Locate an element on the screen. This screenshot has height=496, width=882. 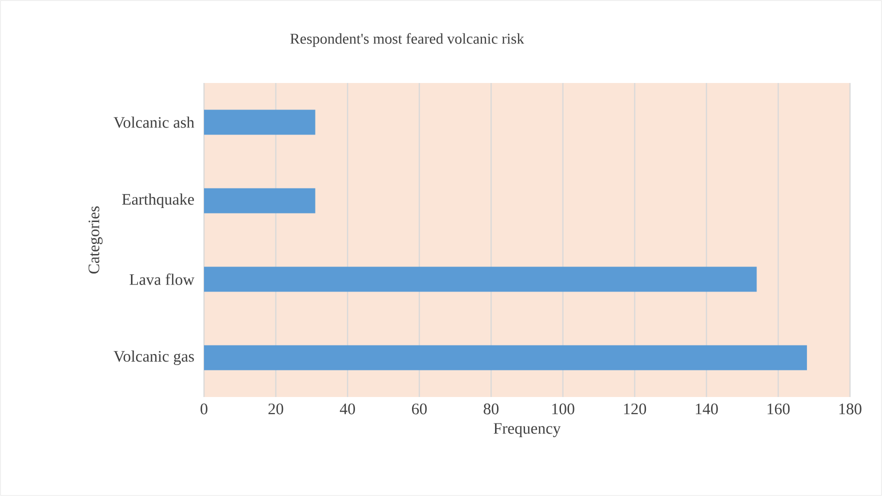
y-tick-label: Volcanic gas is located at coordinates (154, 358).